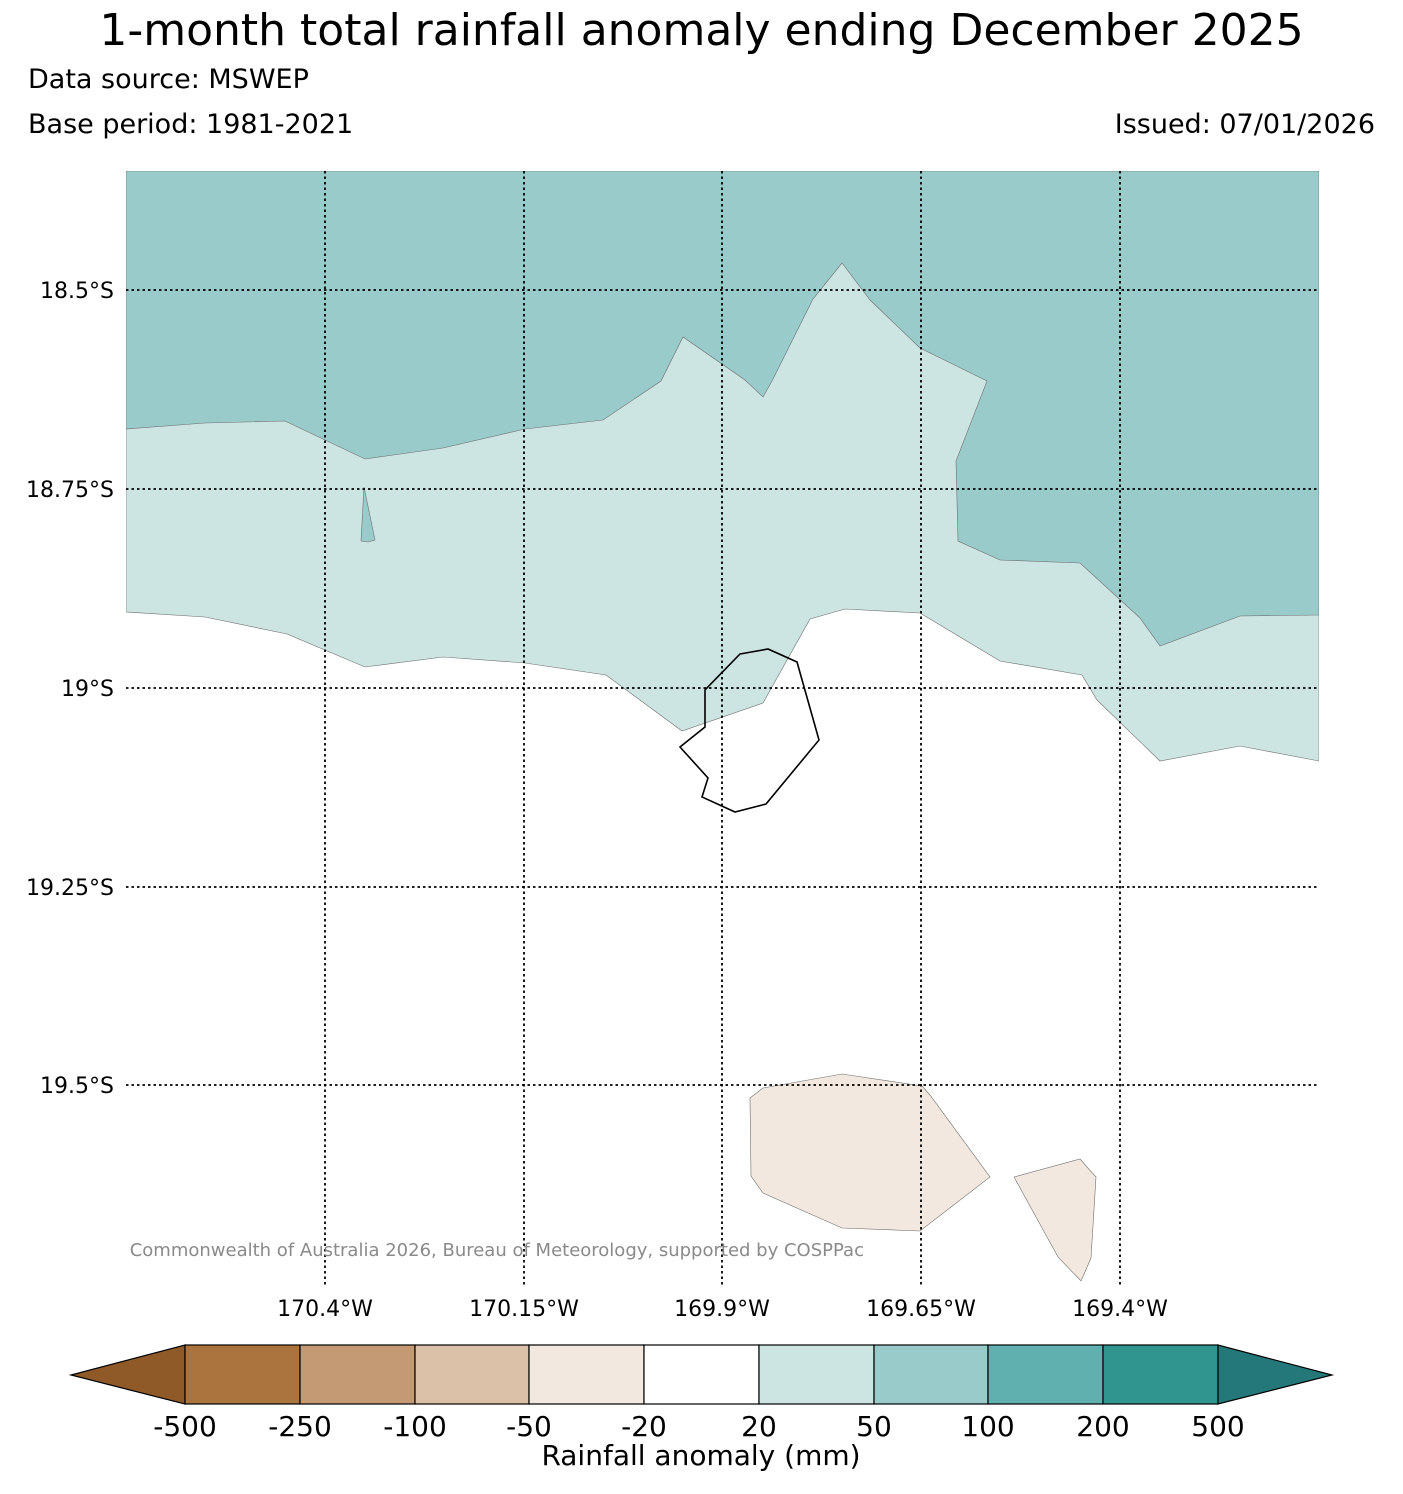  Describe the element at coordinates (185, 1426) in the screenshot. I see `colorbar-tick: -500` at that location.